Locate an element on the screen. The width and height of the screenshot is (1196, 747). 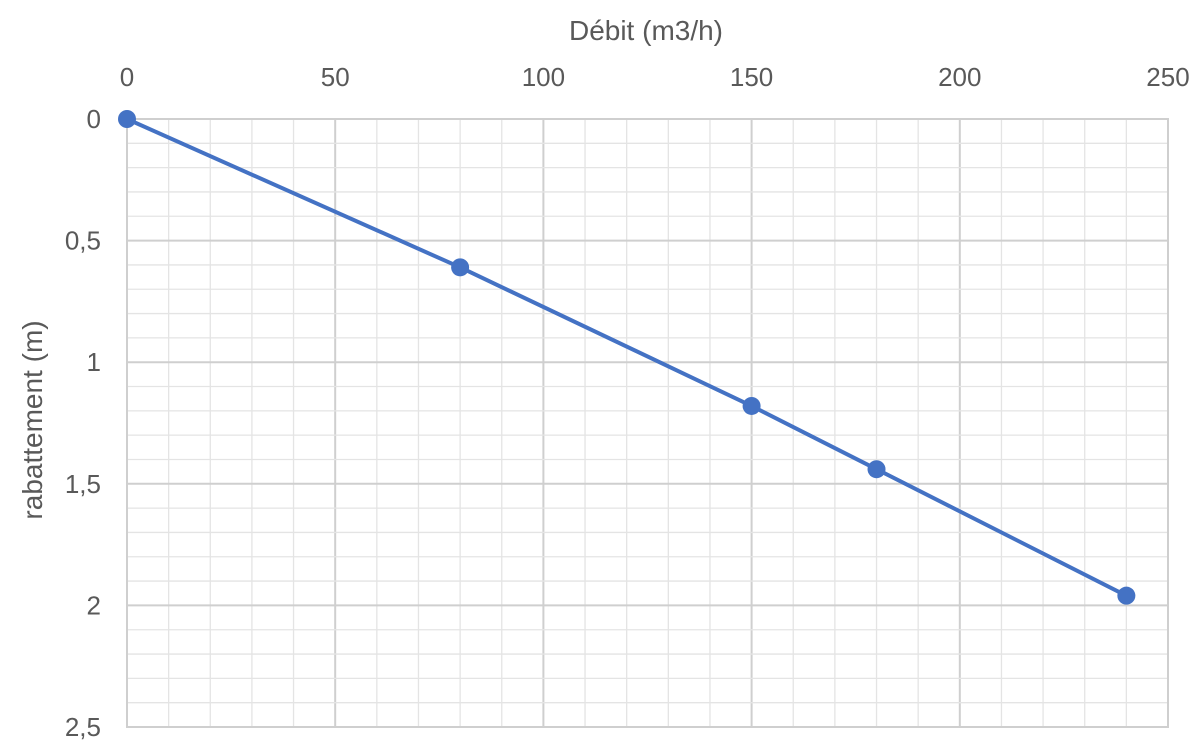
x-axis-title: Débit (m3/h) is located at coordinates (646, 30).